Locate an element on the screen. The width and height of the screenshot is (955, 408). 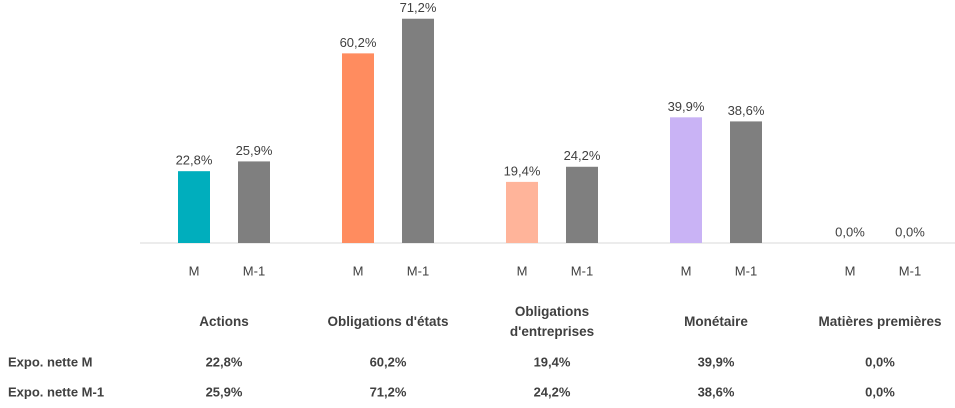
category-label: Monétaire is located at coordinates (716, 321).